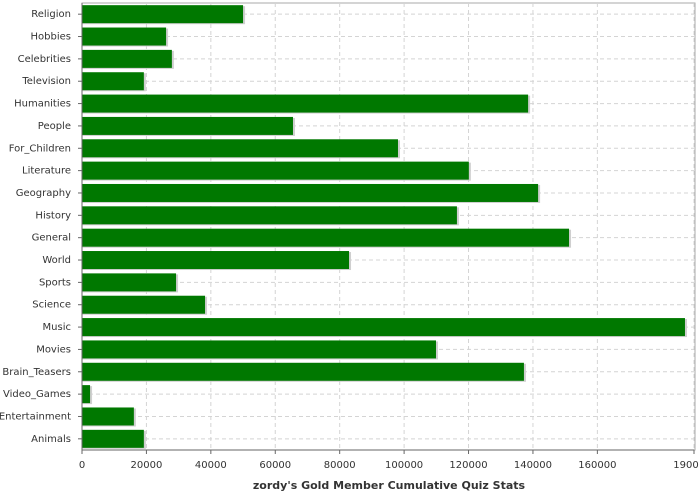 The height and width of the screenshot is (500, 700). Describe the element at coordinates (340, 465) in the screenshot. I see `x-tick-label: 80000` at that location.